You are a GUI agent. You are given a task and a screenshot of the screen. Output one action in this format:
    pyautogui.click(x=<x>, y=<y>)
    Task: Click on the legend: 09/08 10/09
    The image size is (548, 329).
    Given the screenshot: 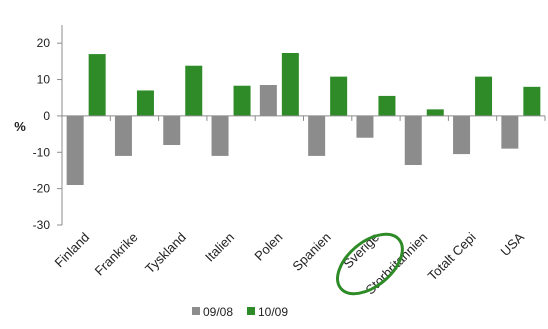 What is the action you would take?
    pyautogui.click(x=240, y=312)
    